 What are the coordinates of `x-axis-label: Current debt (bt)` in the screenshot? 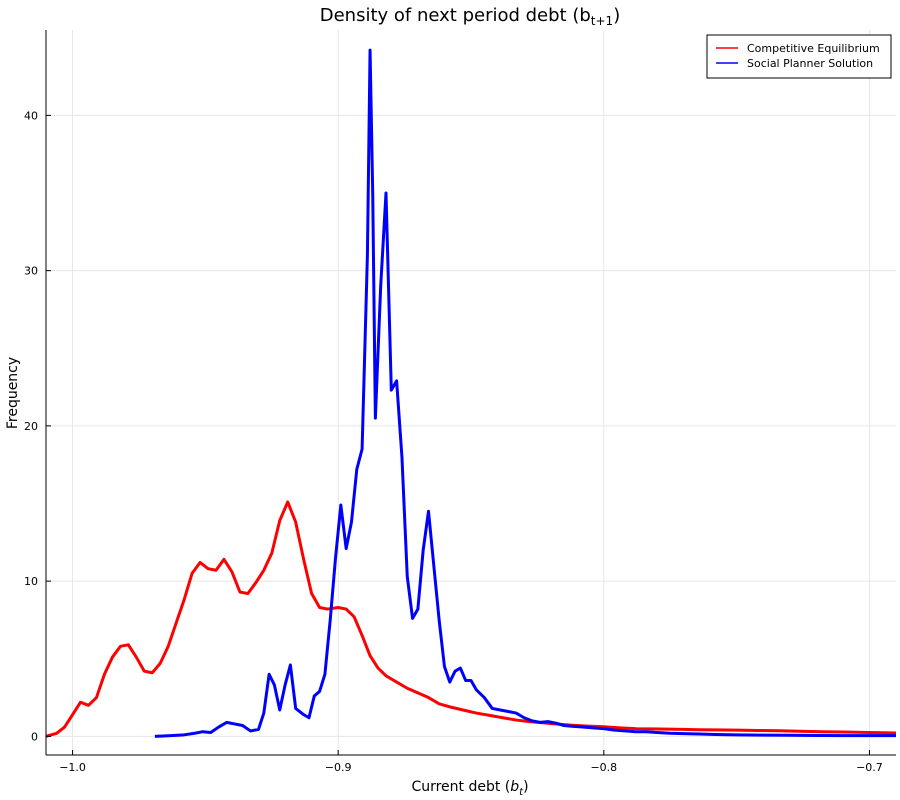 It's located at (469, 788).